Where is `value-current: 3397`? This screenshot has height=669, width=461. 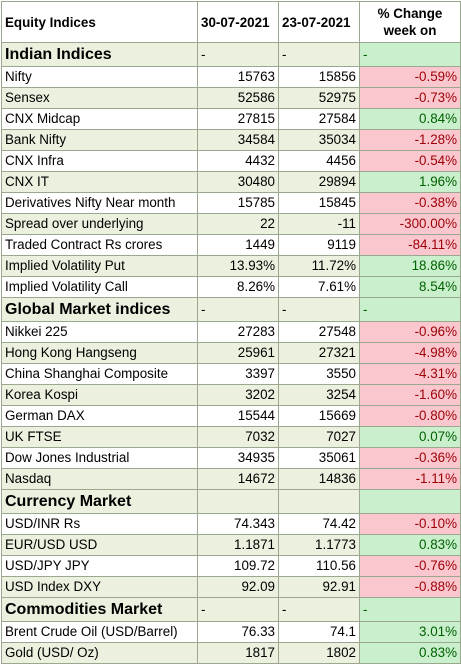
value-current: 3397 is located at coordinates (238, 374).